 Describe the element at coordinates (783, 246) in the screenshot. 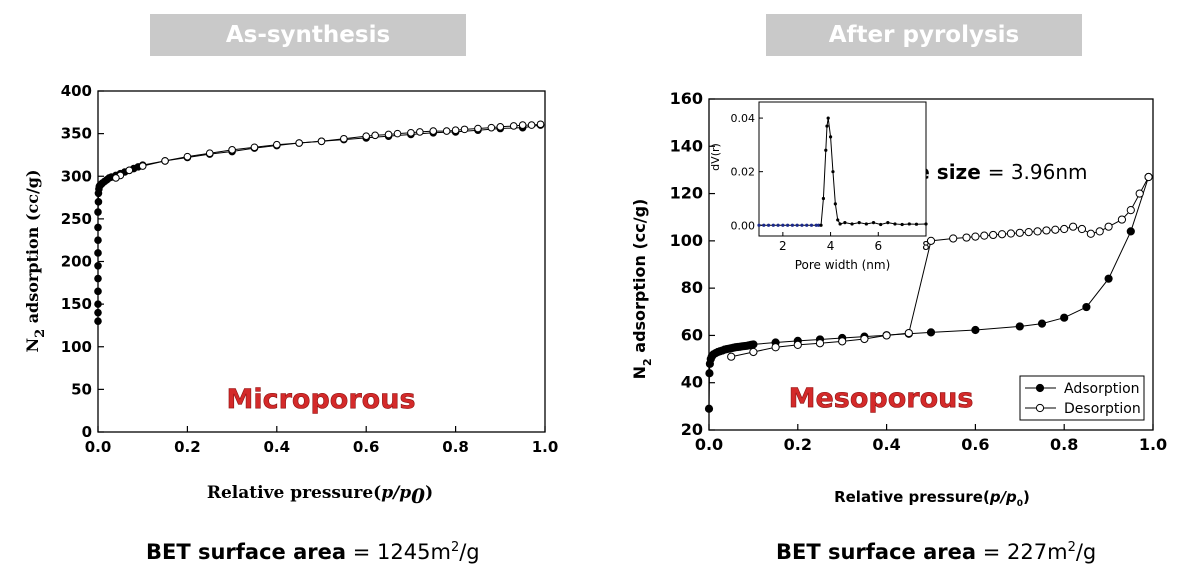

I see `inset-x-tick-label: 2` at that location.